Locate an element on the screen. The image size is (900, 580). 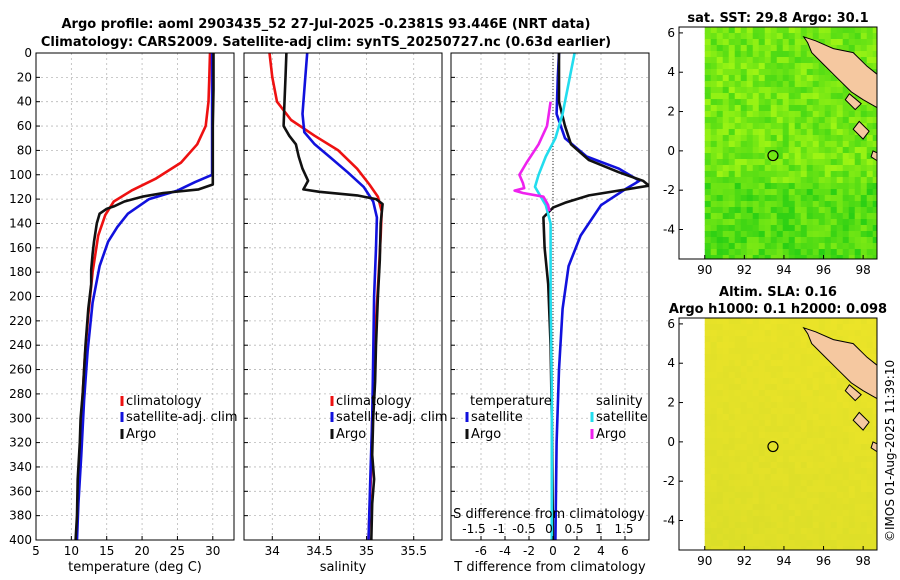
x-axis-label: temperature (deg C) is located at coordinates (135, 567).